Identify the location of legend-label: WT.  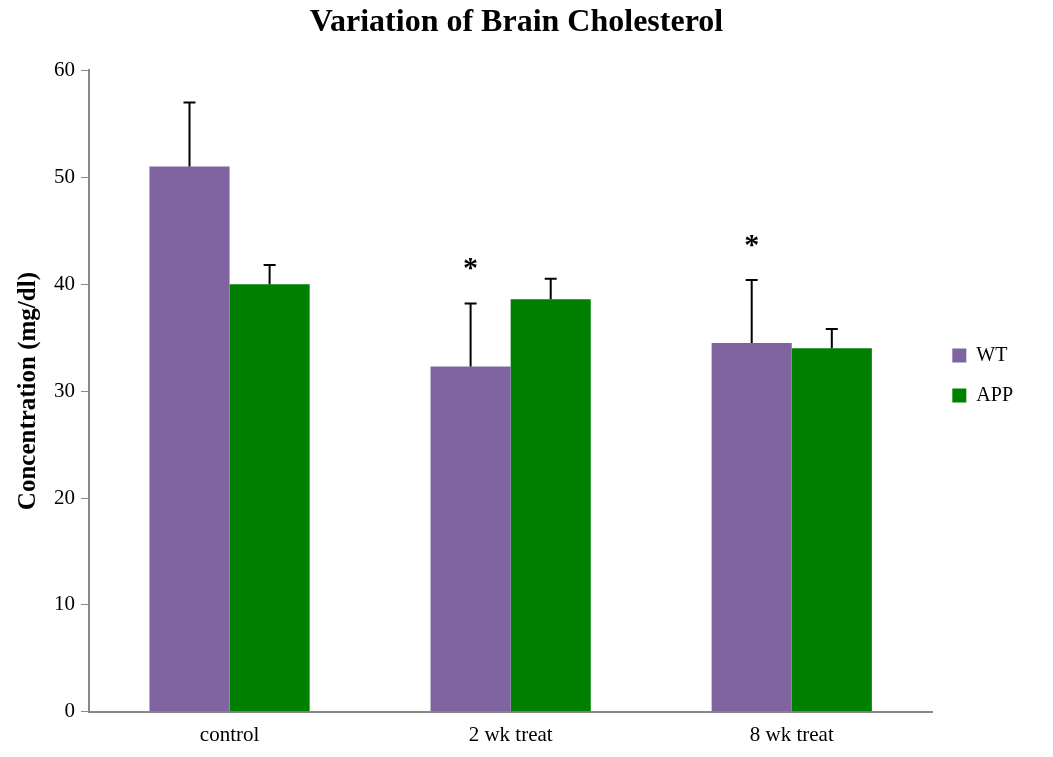
(992, 353).